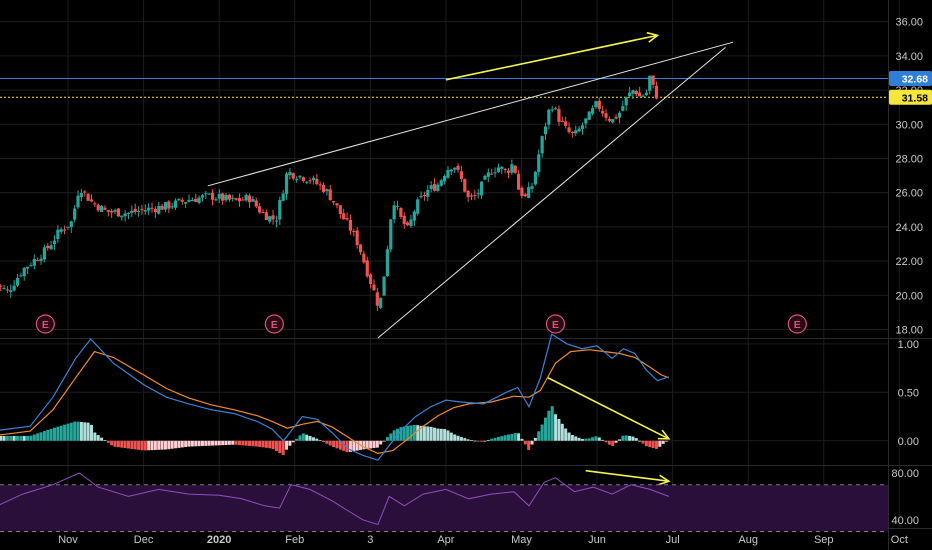 The width and height of the screenshot is (932, 550). I want to click on macd-signal-line, so click(335, 402).